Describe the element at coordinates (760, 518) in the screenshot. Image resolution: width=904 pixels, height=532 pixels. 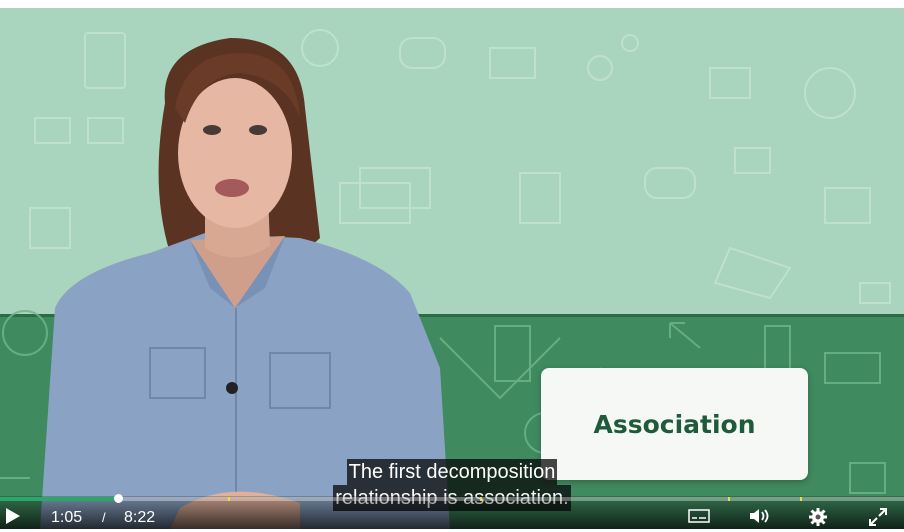
I see `volume-icon` at that location.